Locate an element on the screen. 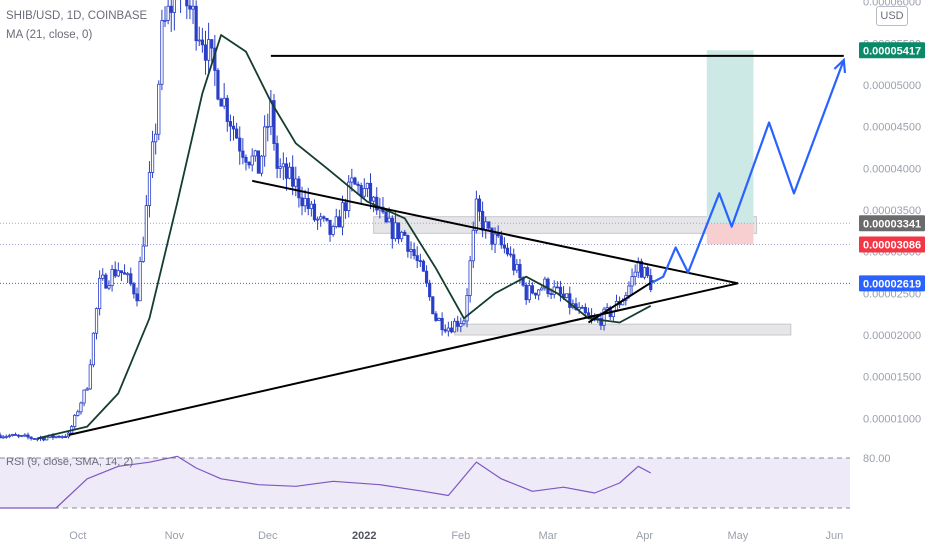  x-tick-label: Dec is located at coordinates (268, 536).